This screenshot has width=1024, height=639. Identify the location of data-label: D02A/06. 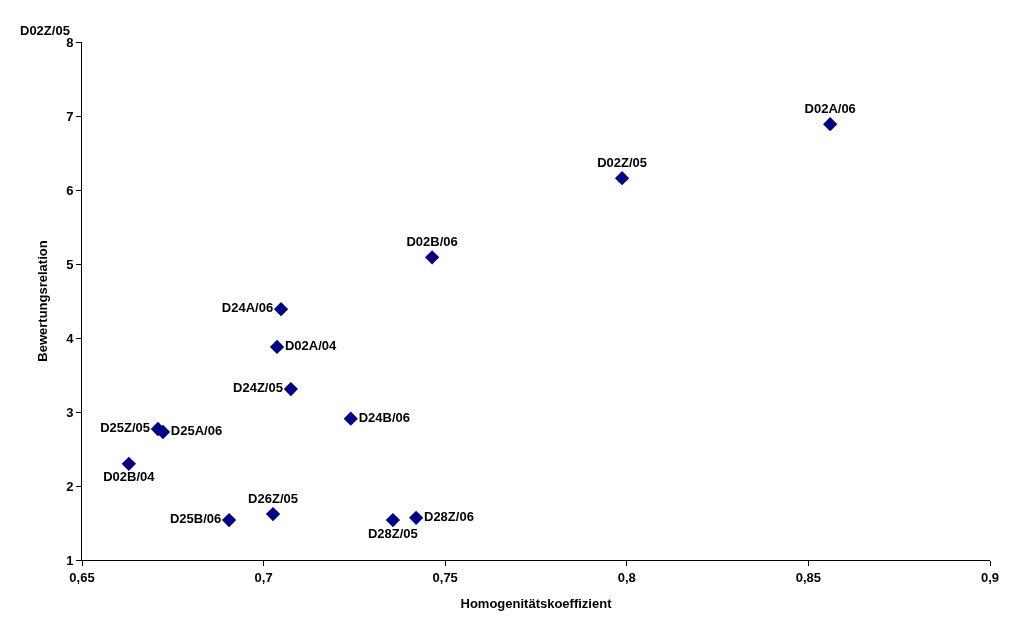
(830, 109).